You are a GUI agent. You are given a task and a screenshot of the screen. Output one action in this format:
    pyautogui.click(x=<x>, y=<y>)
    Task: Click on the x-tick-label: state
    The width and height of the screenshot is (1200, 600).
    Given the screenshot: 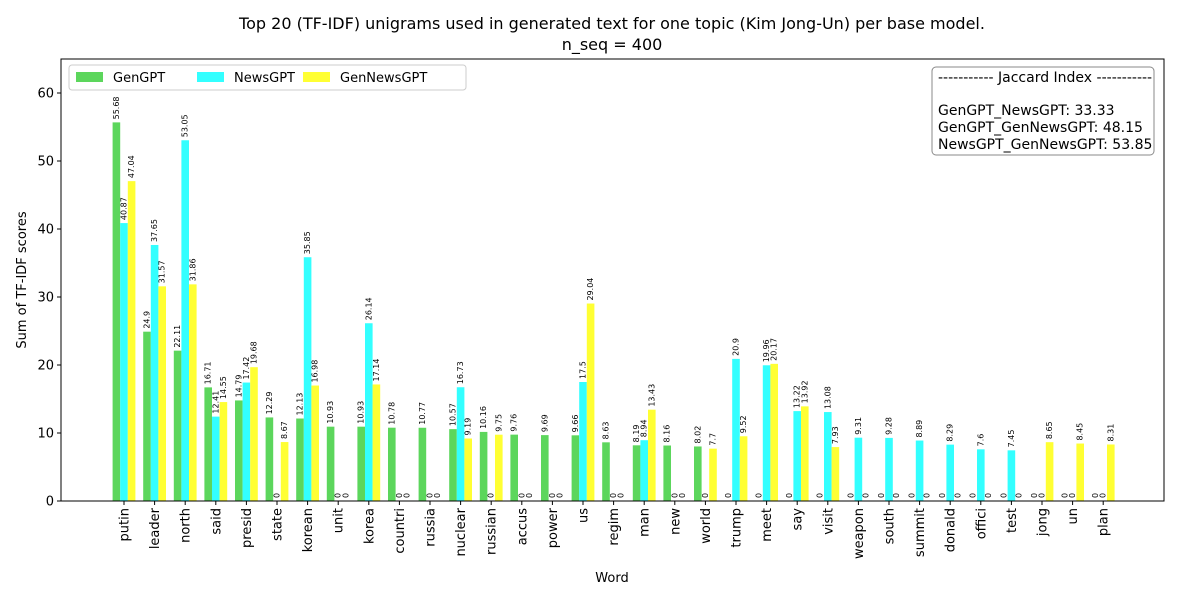 What is the action you would take?
    pyautogui.click(x=278, y=524)
    